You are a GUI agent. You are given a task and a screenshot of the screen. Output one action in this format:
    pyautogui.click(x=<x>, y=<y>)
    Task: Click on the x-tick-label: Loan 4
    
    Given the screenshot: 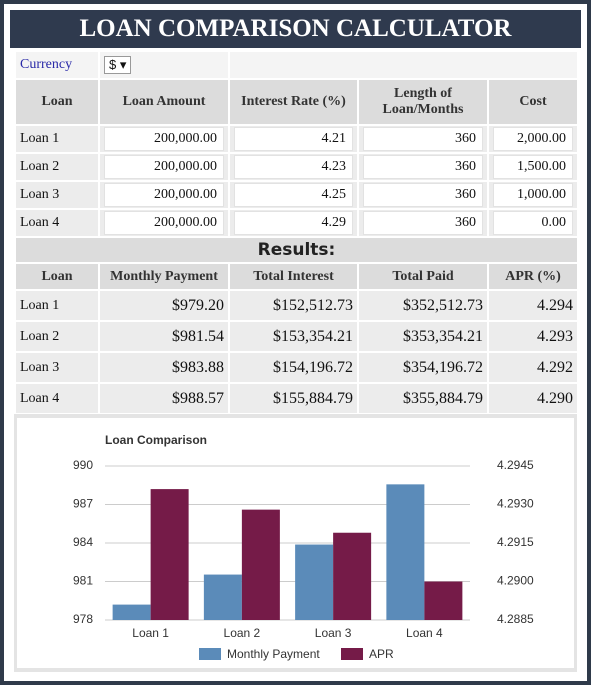 What is the action you would take?
    pyautogui.click(x=424, y=633)
    